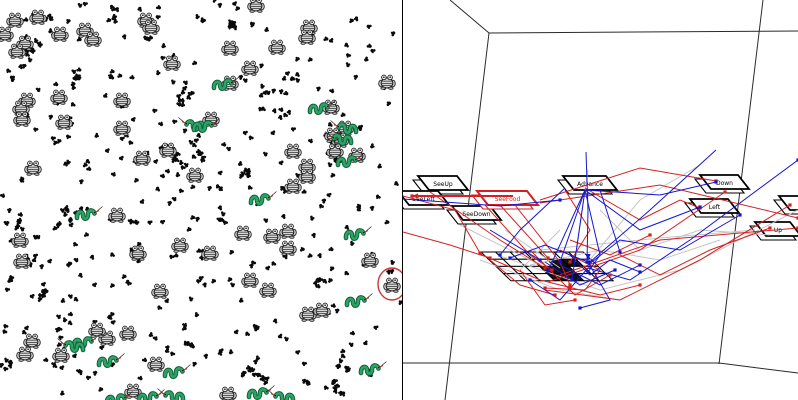 The height and width of the screenshot is (400, 798). I want to click on node-plate-see-up: SeeUp, so click(440, 185).